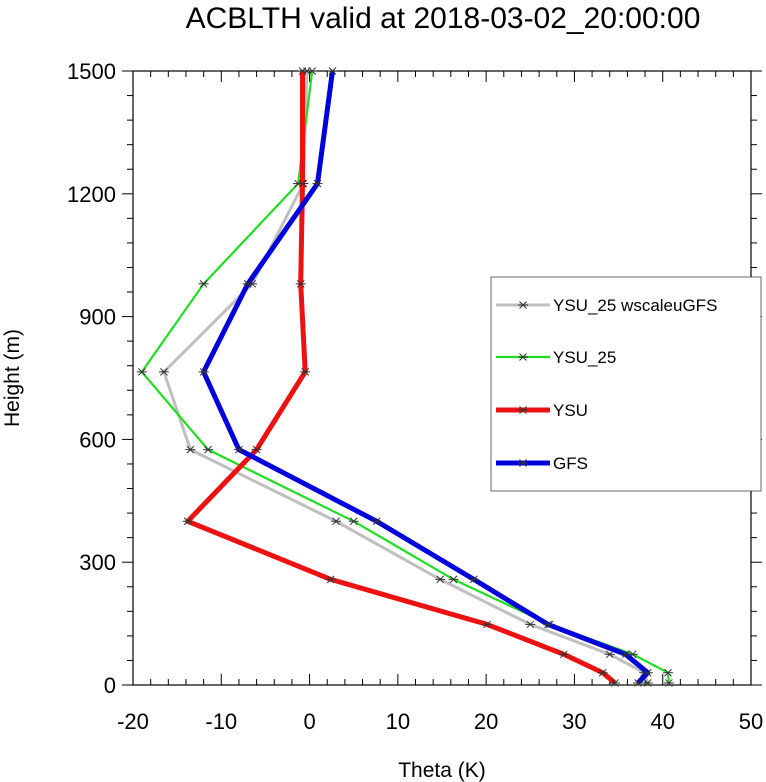  What do you see at coordinates (443, 18) in the screenshot?
I see `chart-title: ACBLTH valid at 2018-03-02_20:00:00` at bounding box center [443, 18].